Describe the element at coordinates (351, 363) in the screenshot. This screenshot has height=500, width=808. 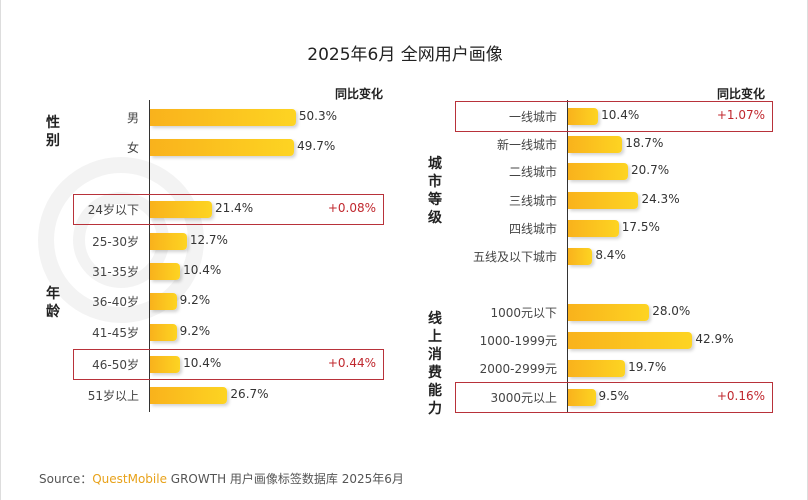
I see `change-label: +0.44%` at that location.